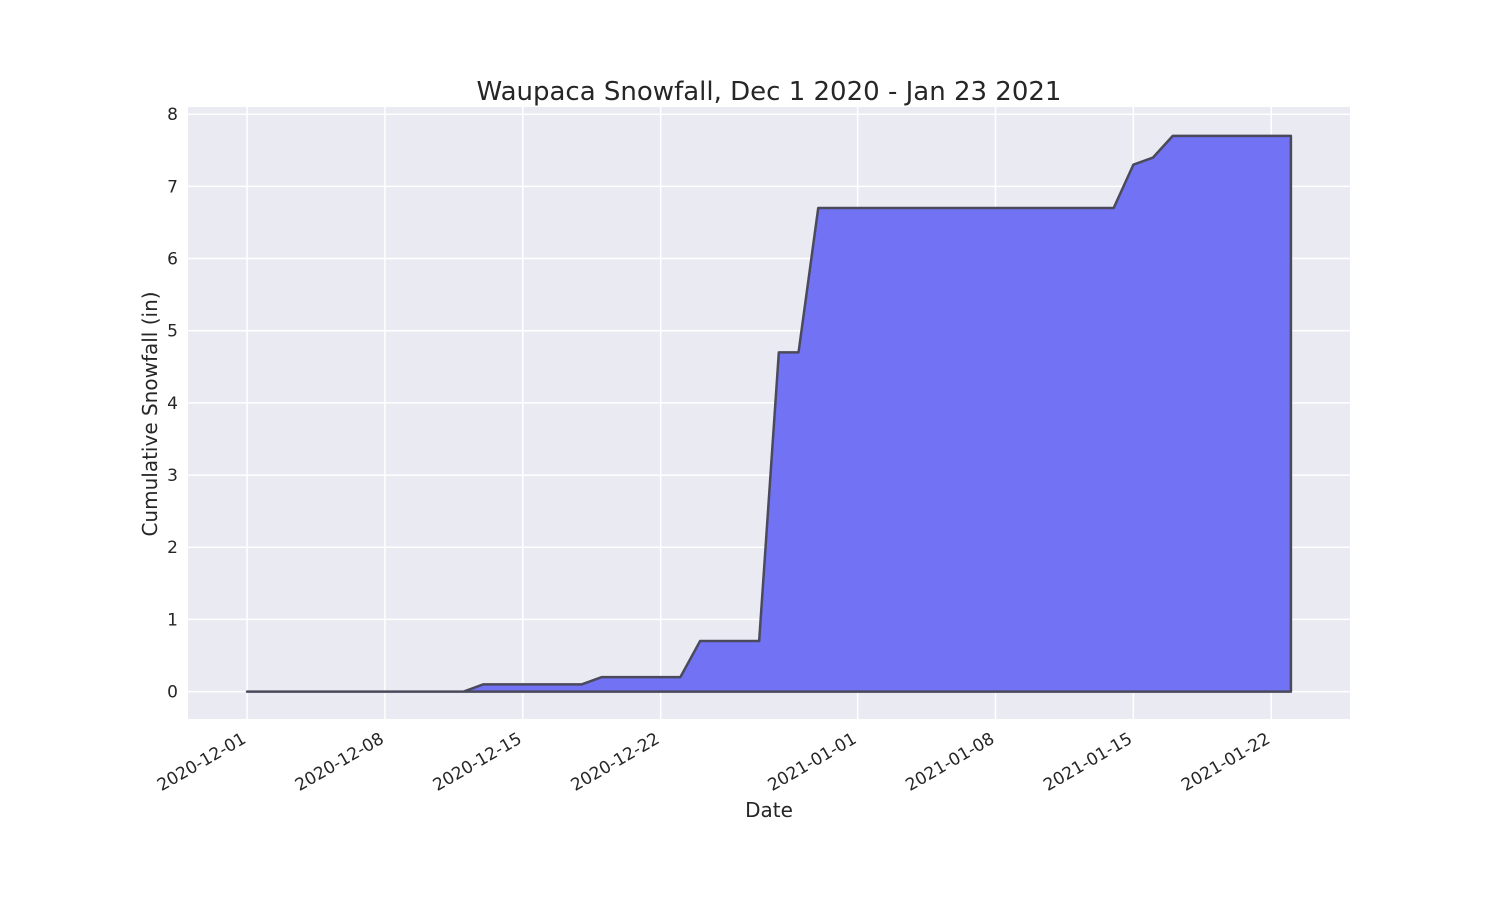 This screenshot has height=900, width=1500. I want to click on y-tick-label: 6, so click(172, 260).